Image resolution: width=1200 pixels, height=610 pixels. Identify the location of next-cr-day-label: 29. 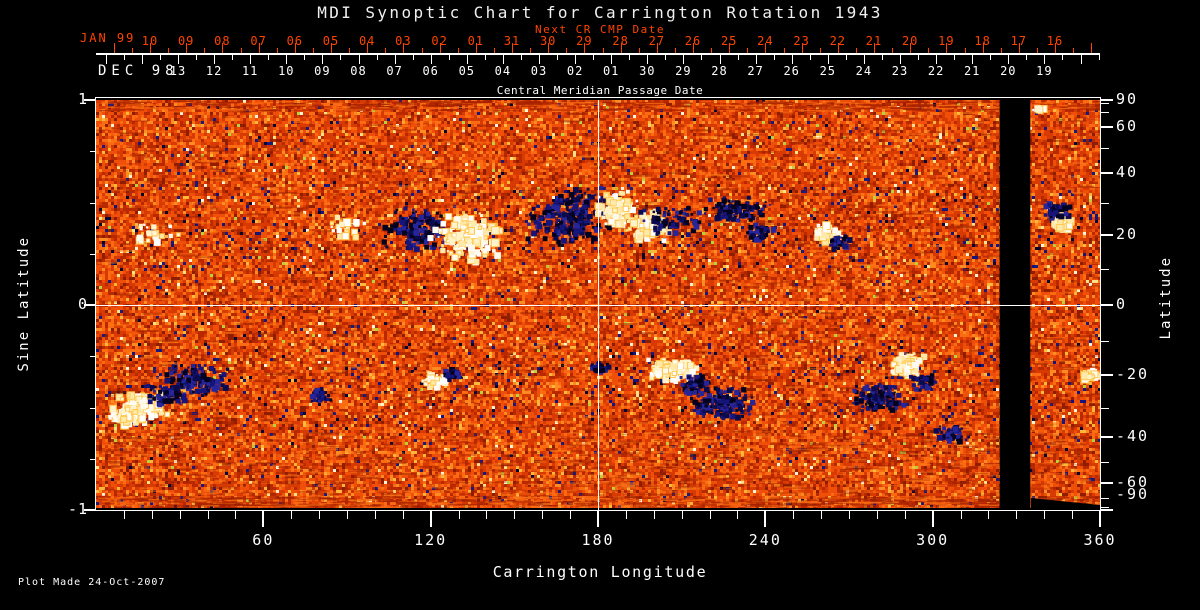
(584, 41).